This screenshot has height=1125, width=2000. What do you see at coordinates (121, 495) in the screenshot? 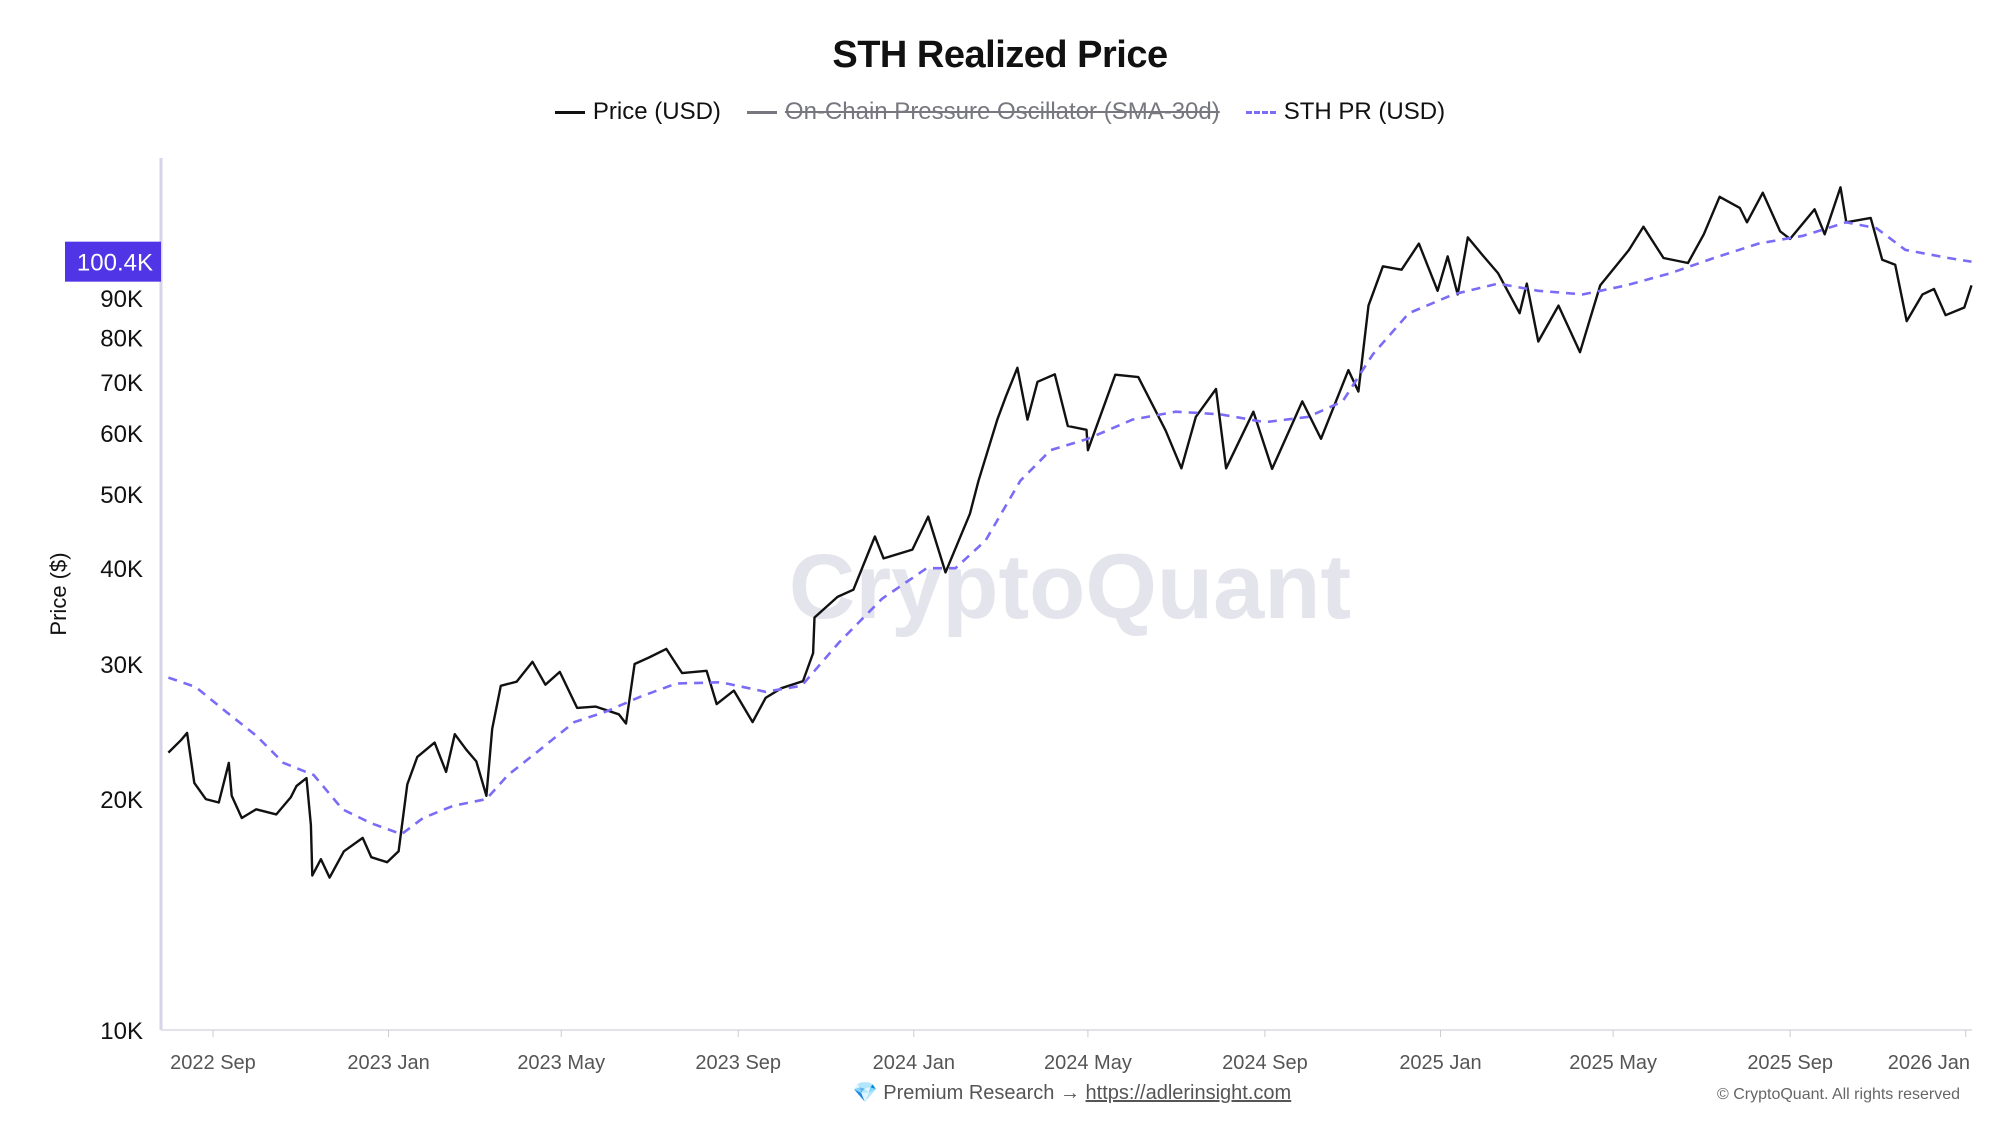
I see `y-tick-label: 50K` at bounding box center [121, 495].